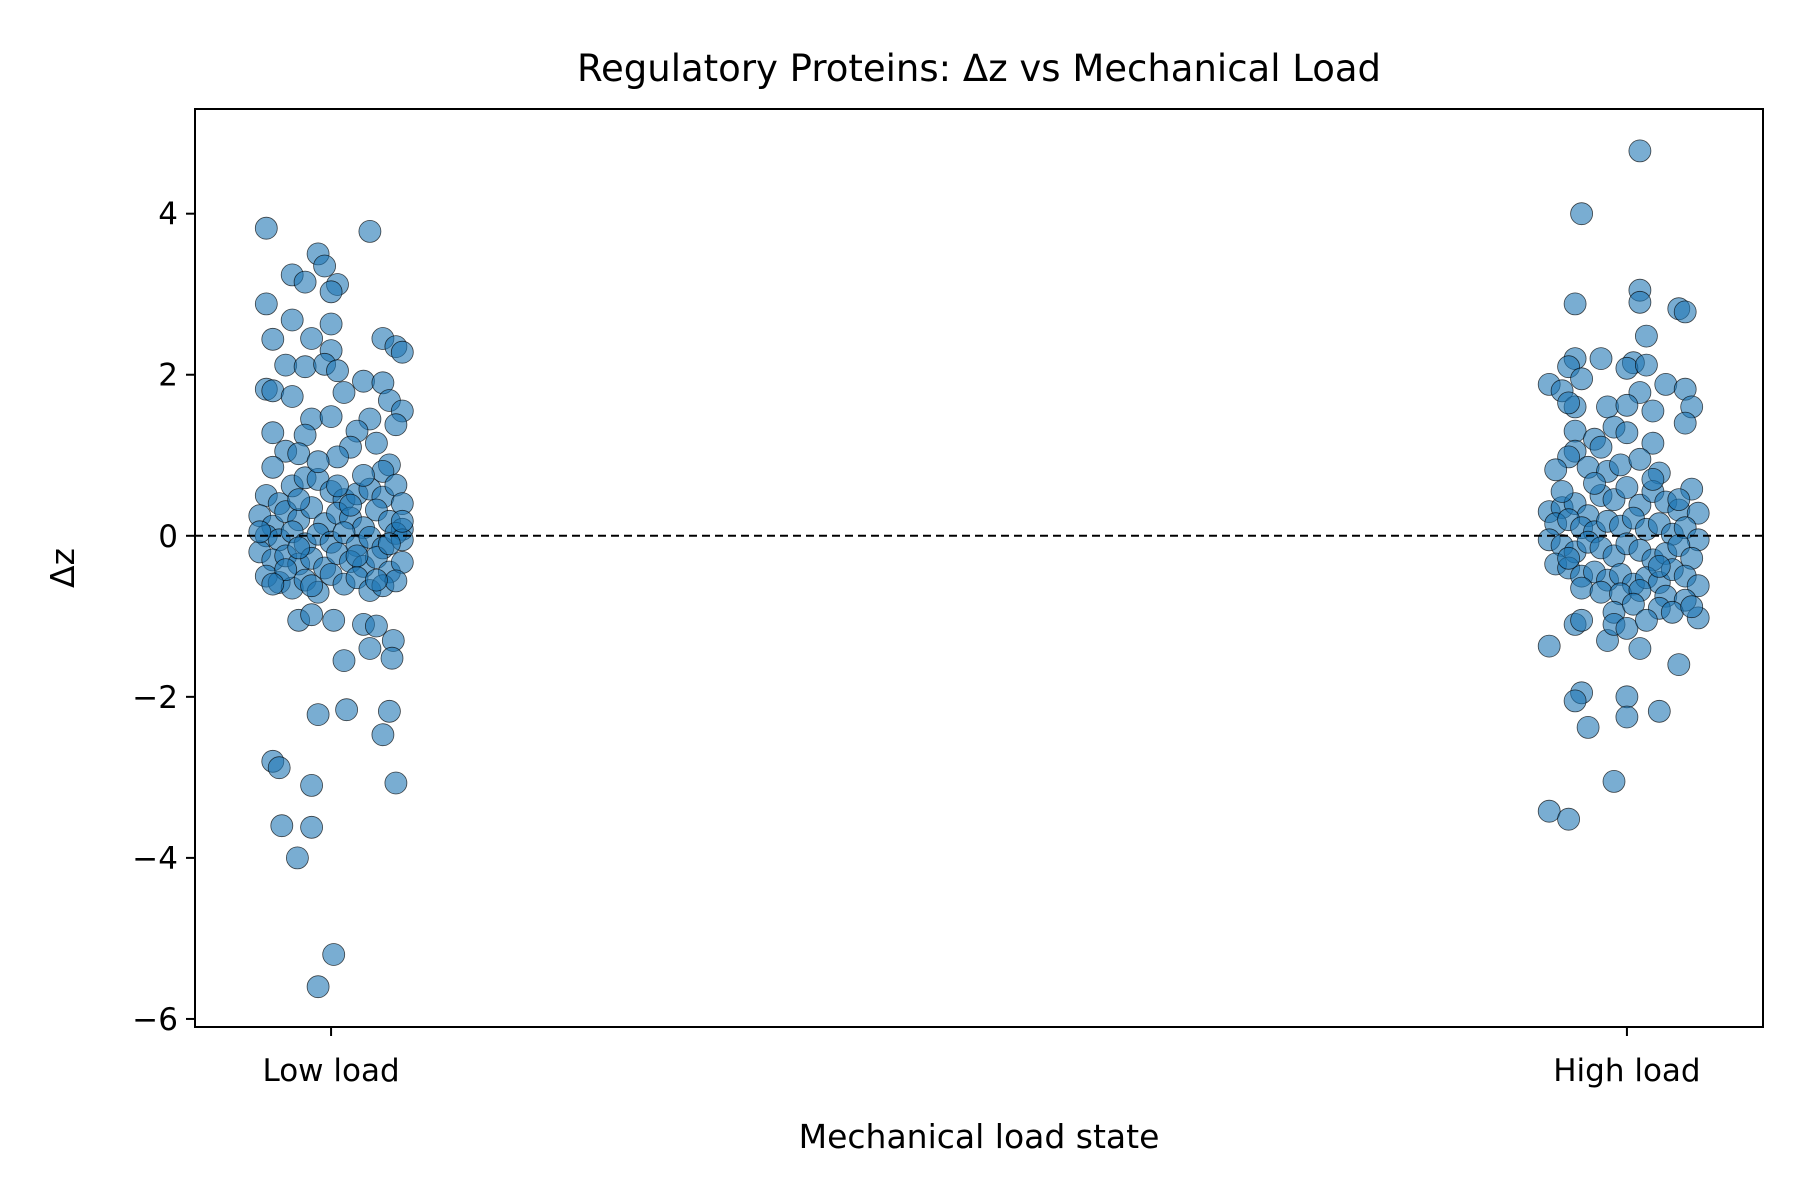 The width and height of the screenshot is (1800, 1200). What do you see at coordinates (1626, 1071) in the screenshot?
I see `x-tick-label-1: High load` at bounding box center [1626, 1071].